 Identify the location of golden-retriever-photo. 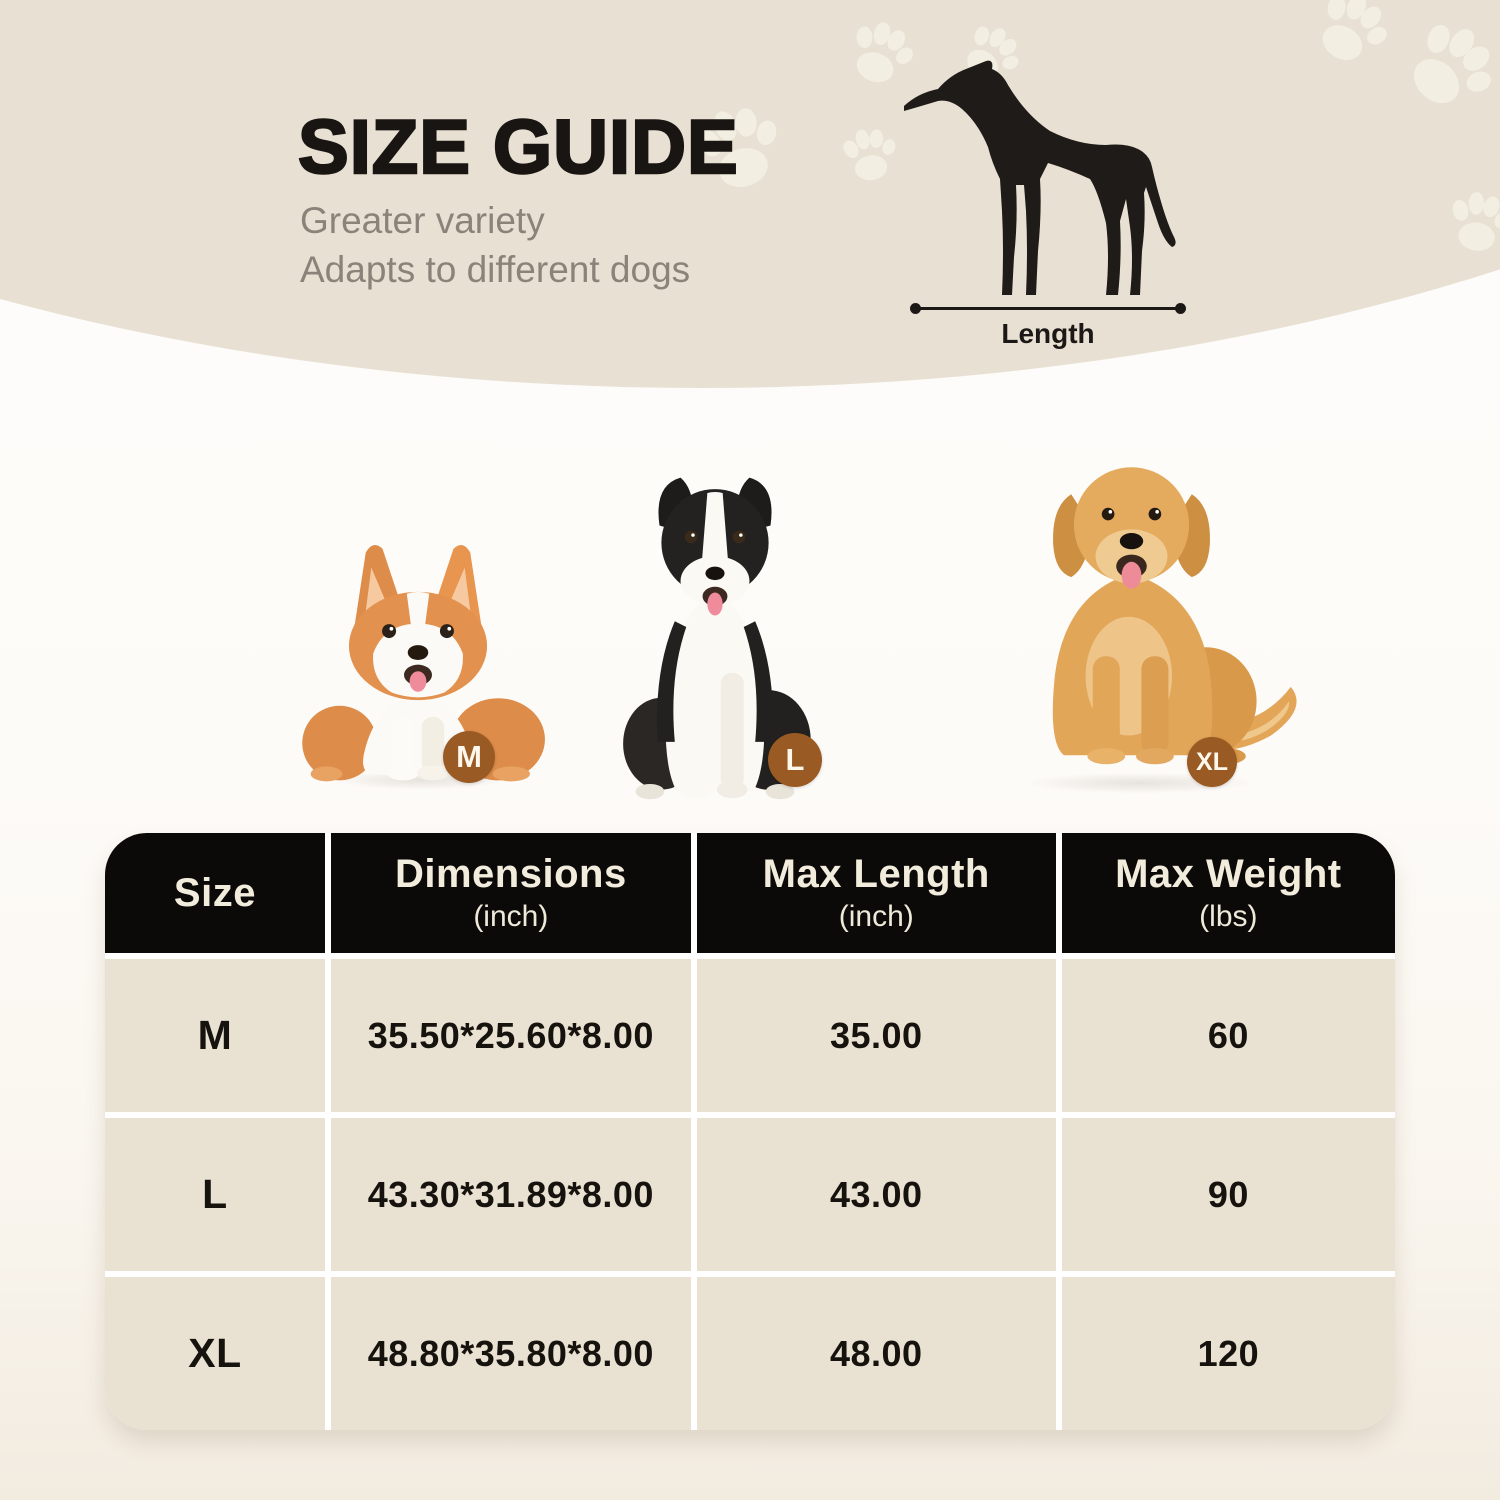
(1174, 616).